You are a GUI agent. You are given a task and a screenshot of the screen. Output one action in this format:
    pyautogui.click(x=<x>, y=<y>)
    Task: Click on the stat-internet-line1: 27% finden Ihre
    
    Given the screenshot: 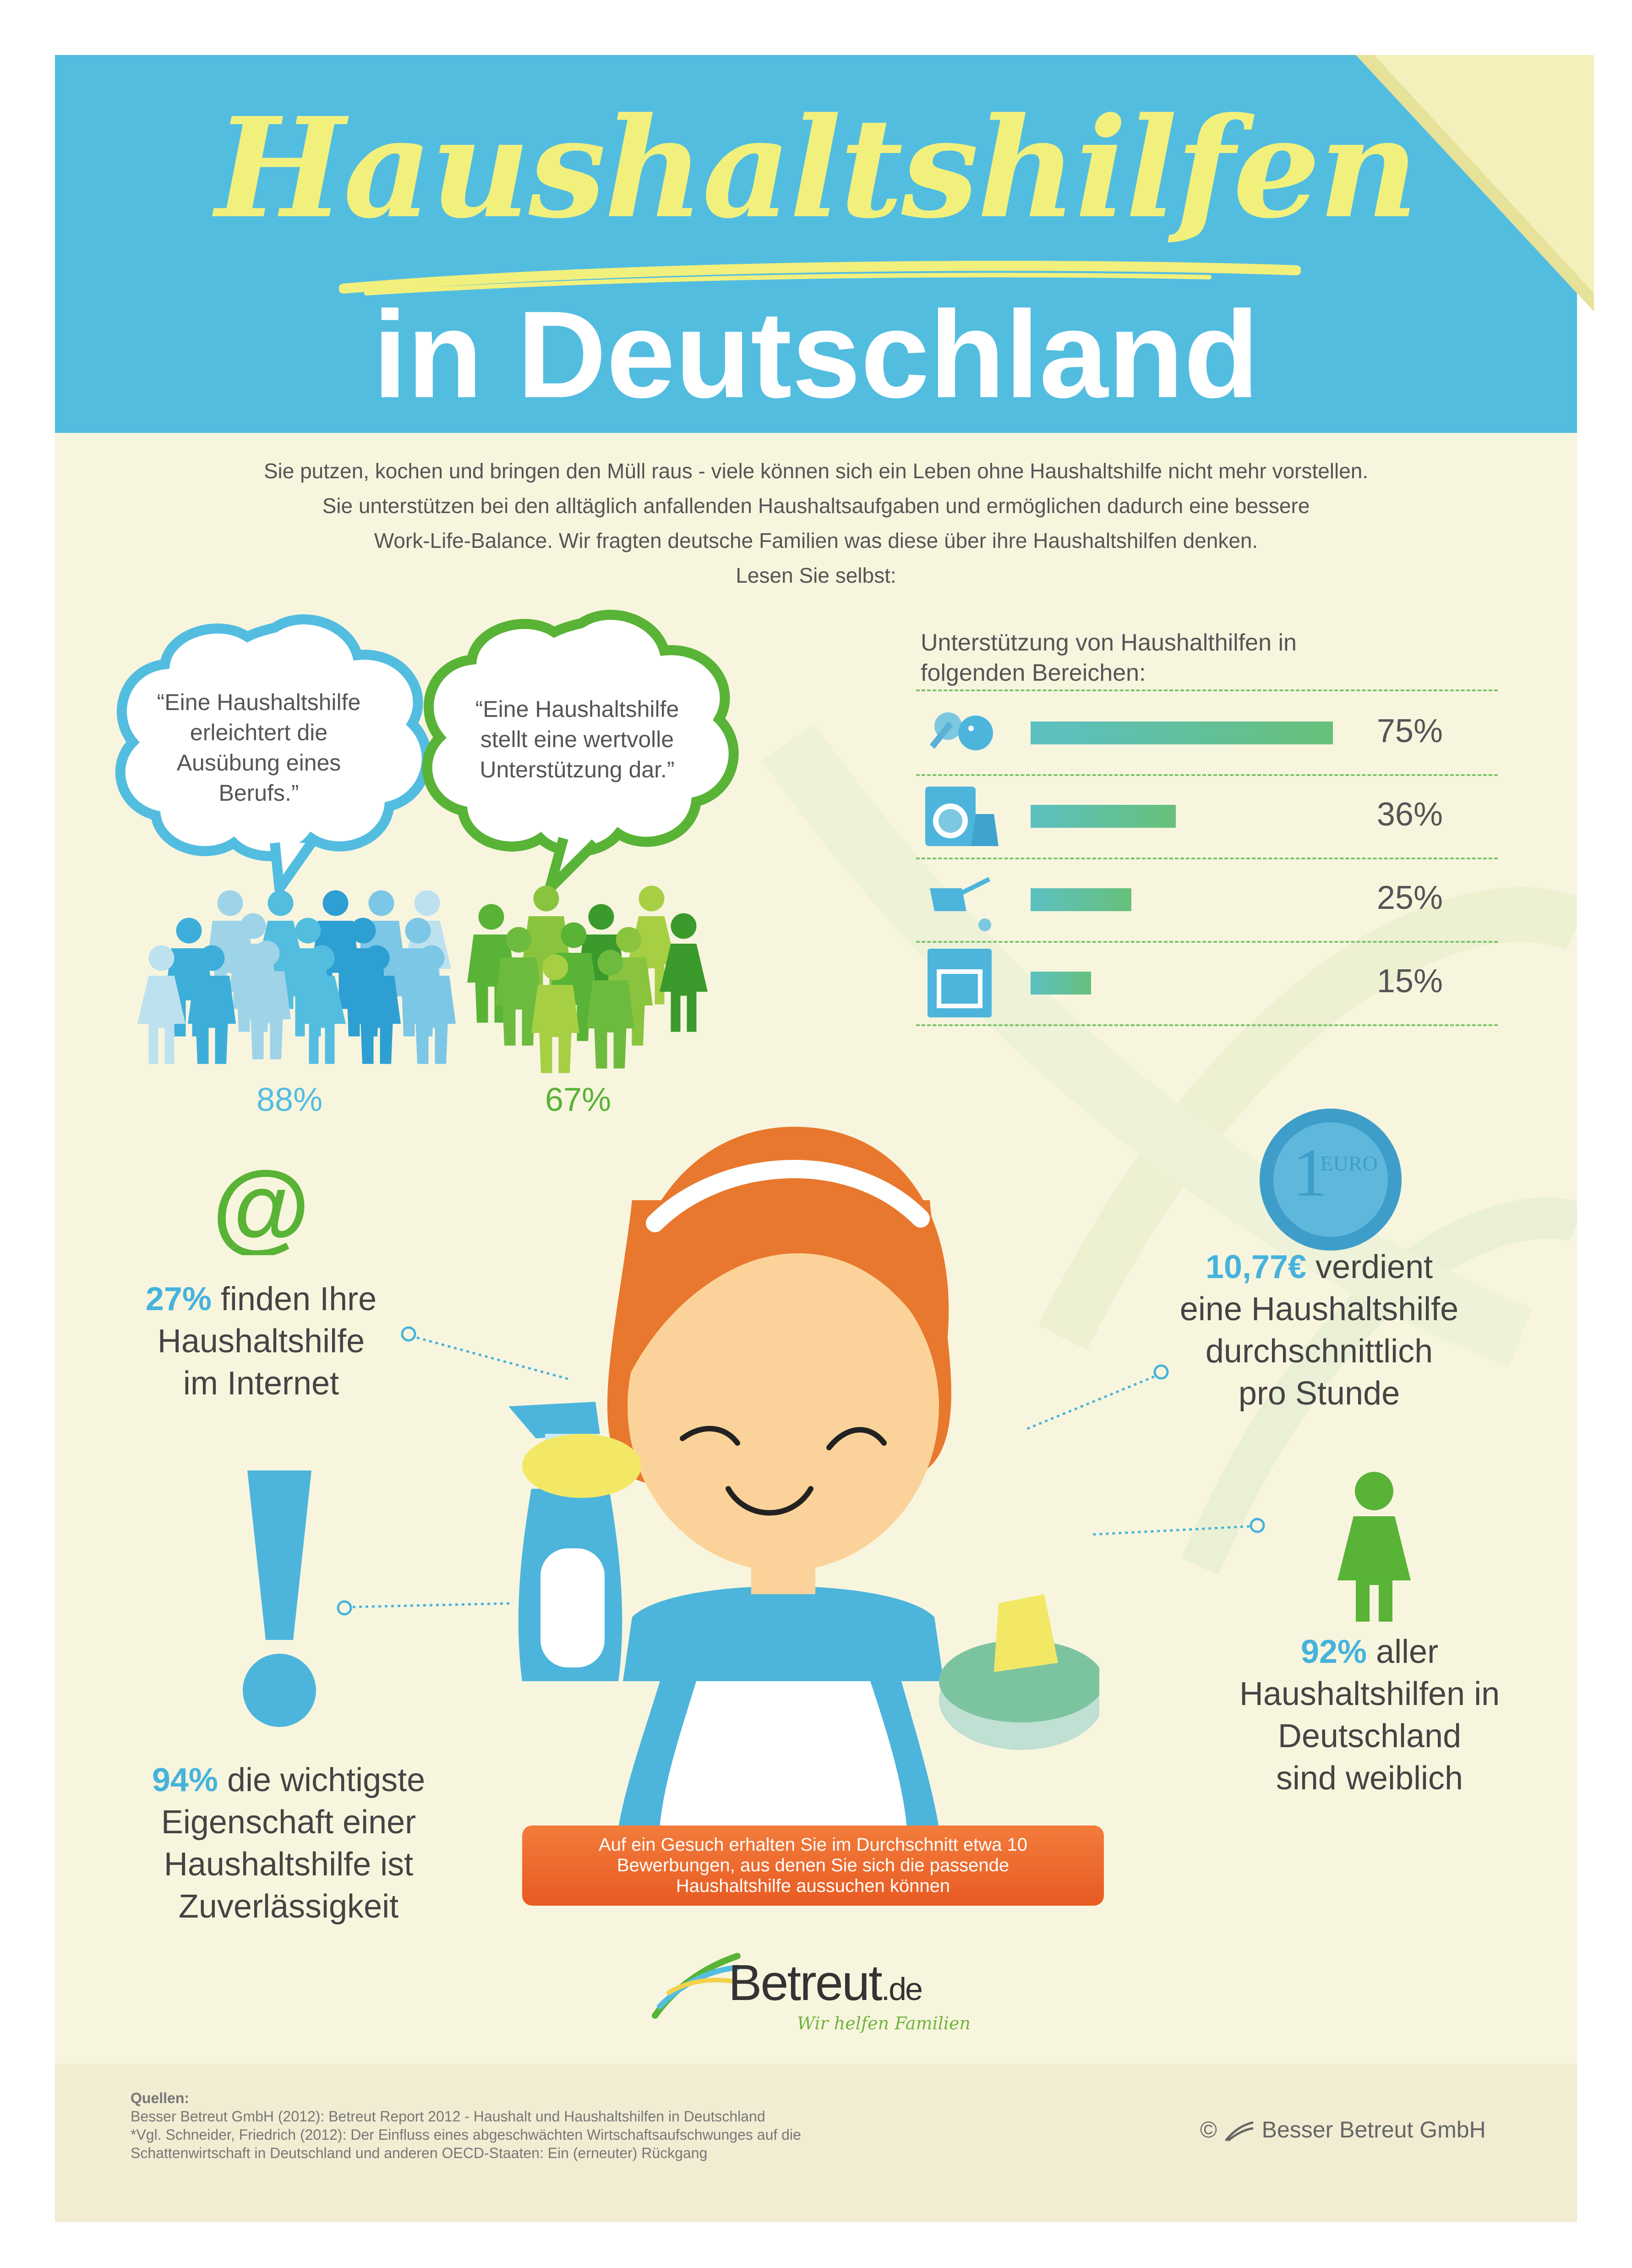 What is the action you would take?
    pyautogui.click(x=261, y=1299)
    